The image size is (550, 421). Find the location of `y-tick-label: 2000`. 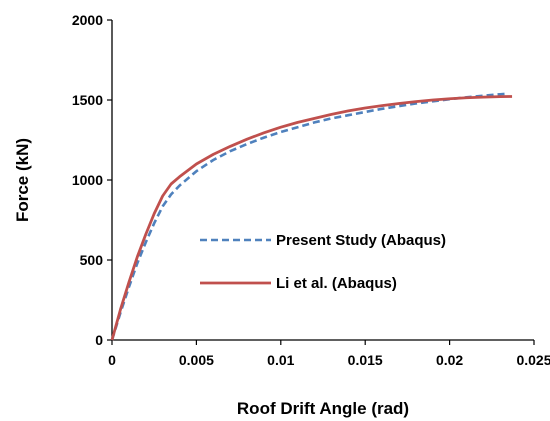

y-tick-label: 2000 is located at coordinates (87, 20).